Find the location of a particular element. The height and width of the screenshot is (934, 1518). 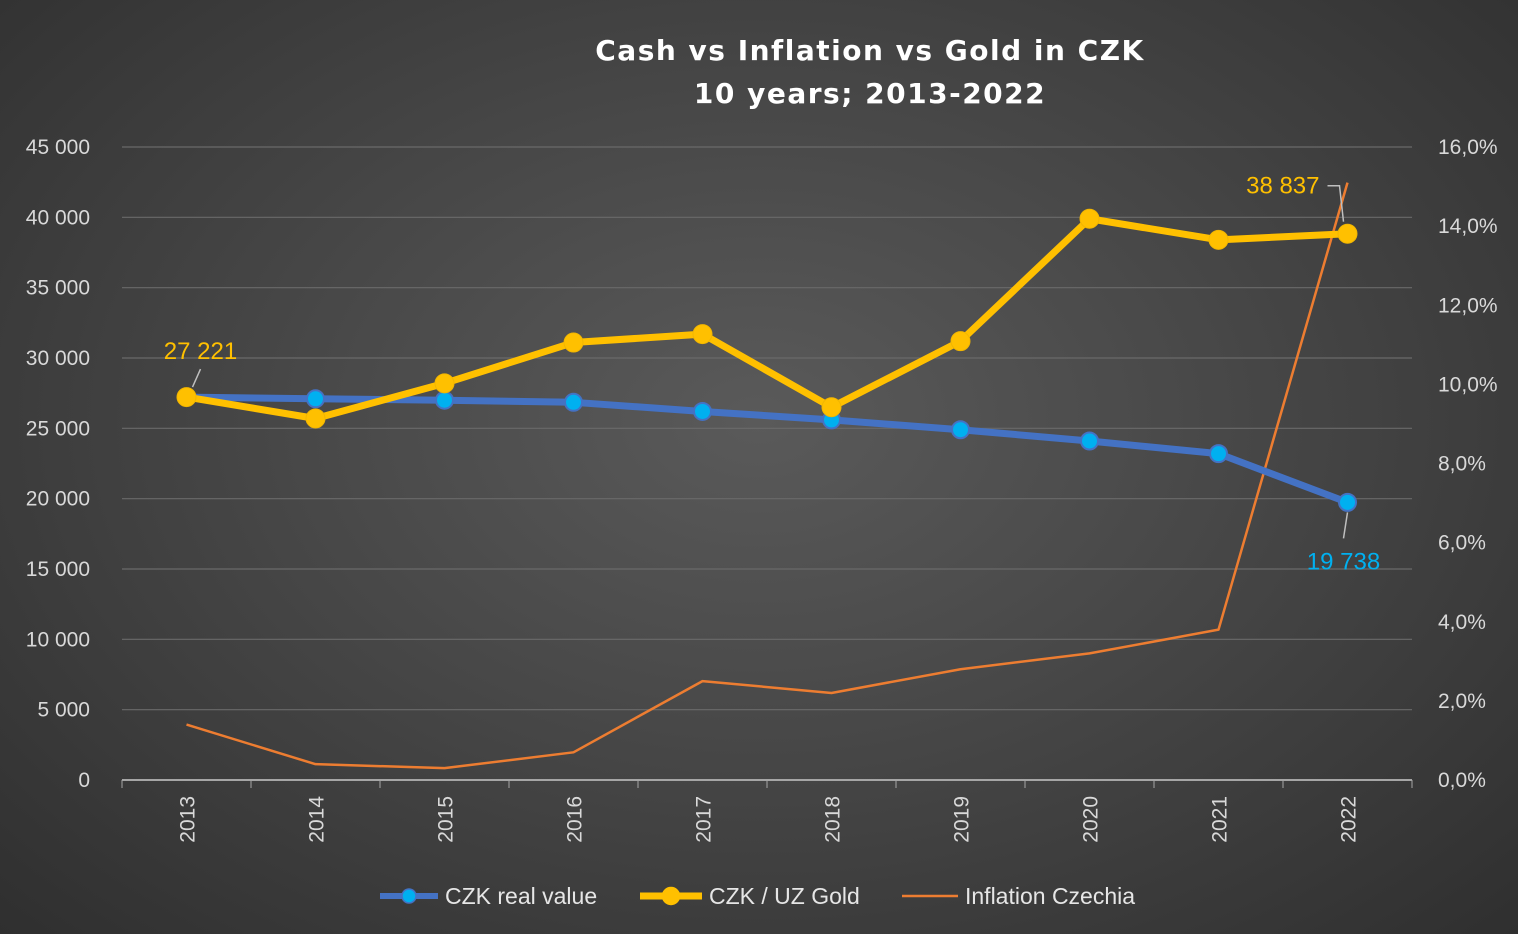

left-axis-tick-label: 20 000 is located at coordinates (58, 499).